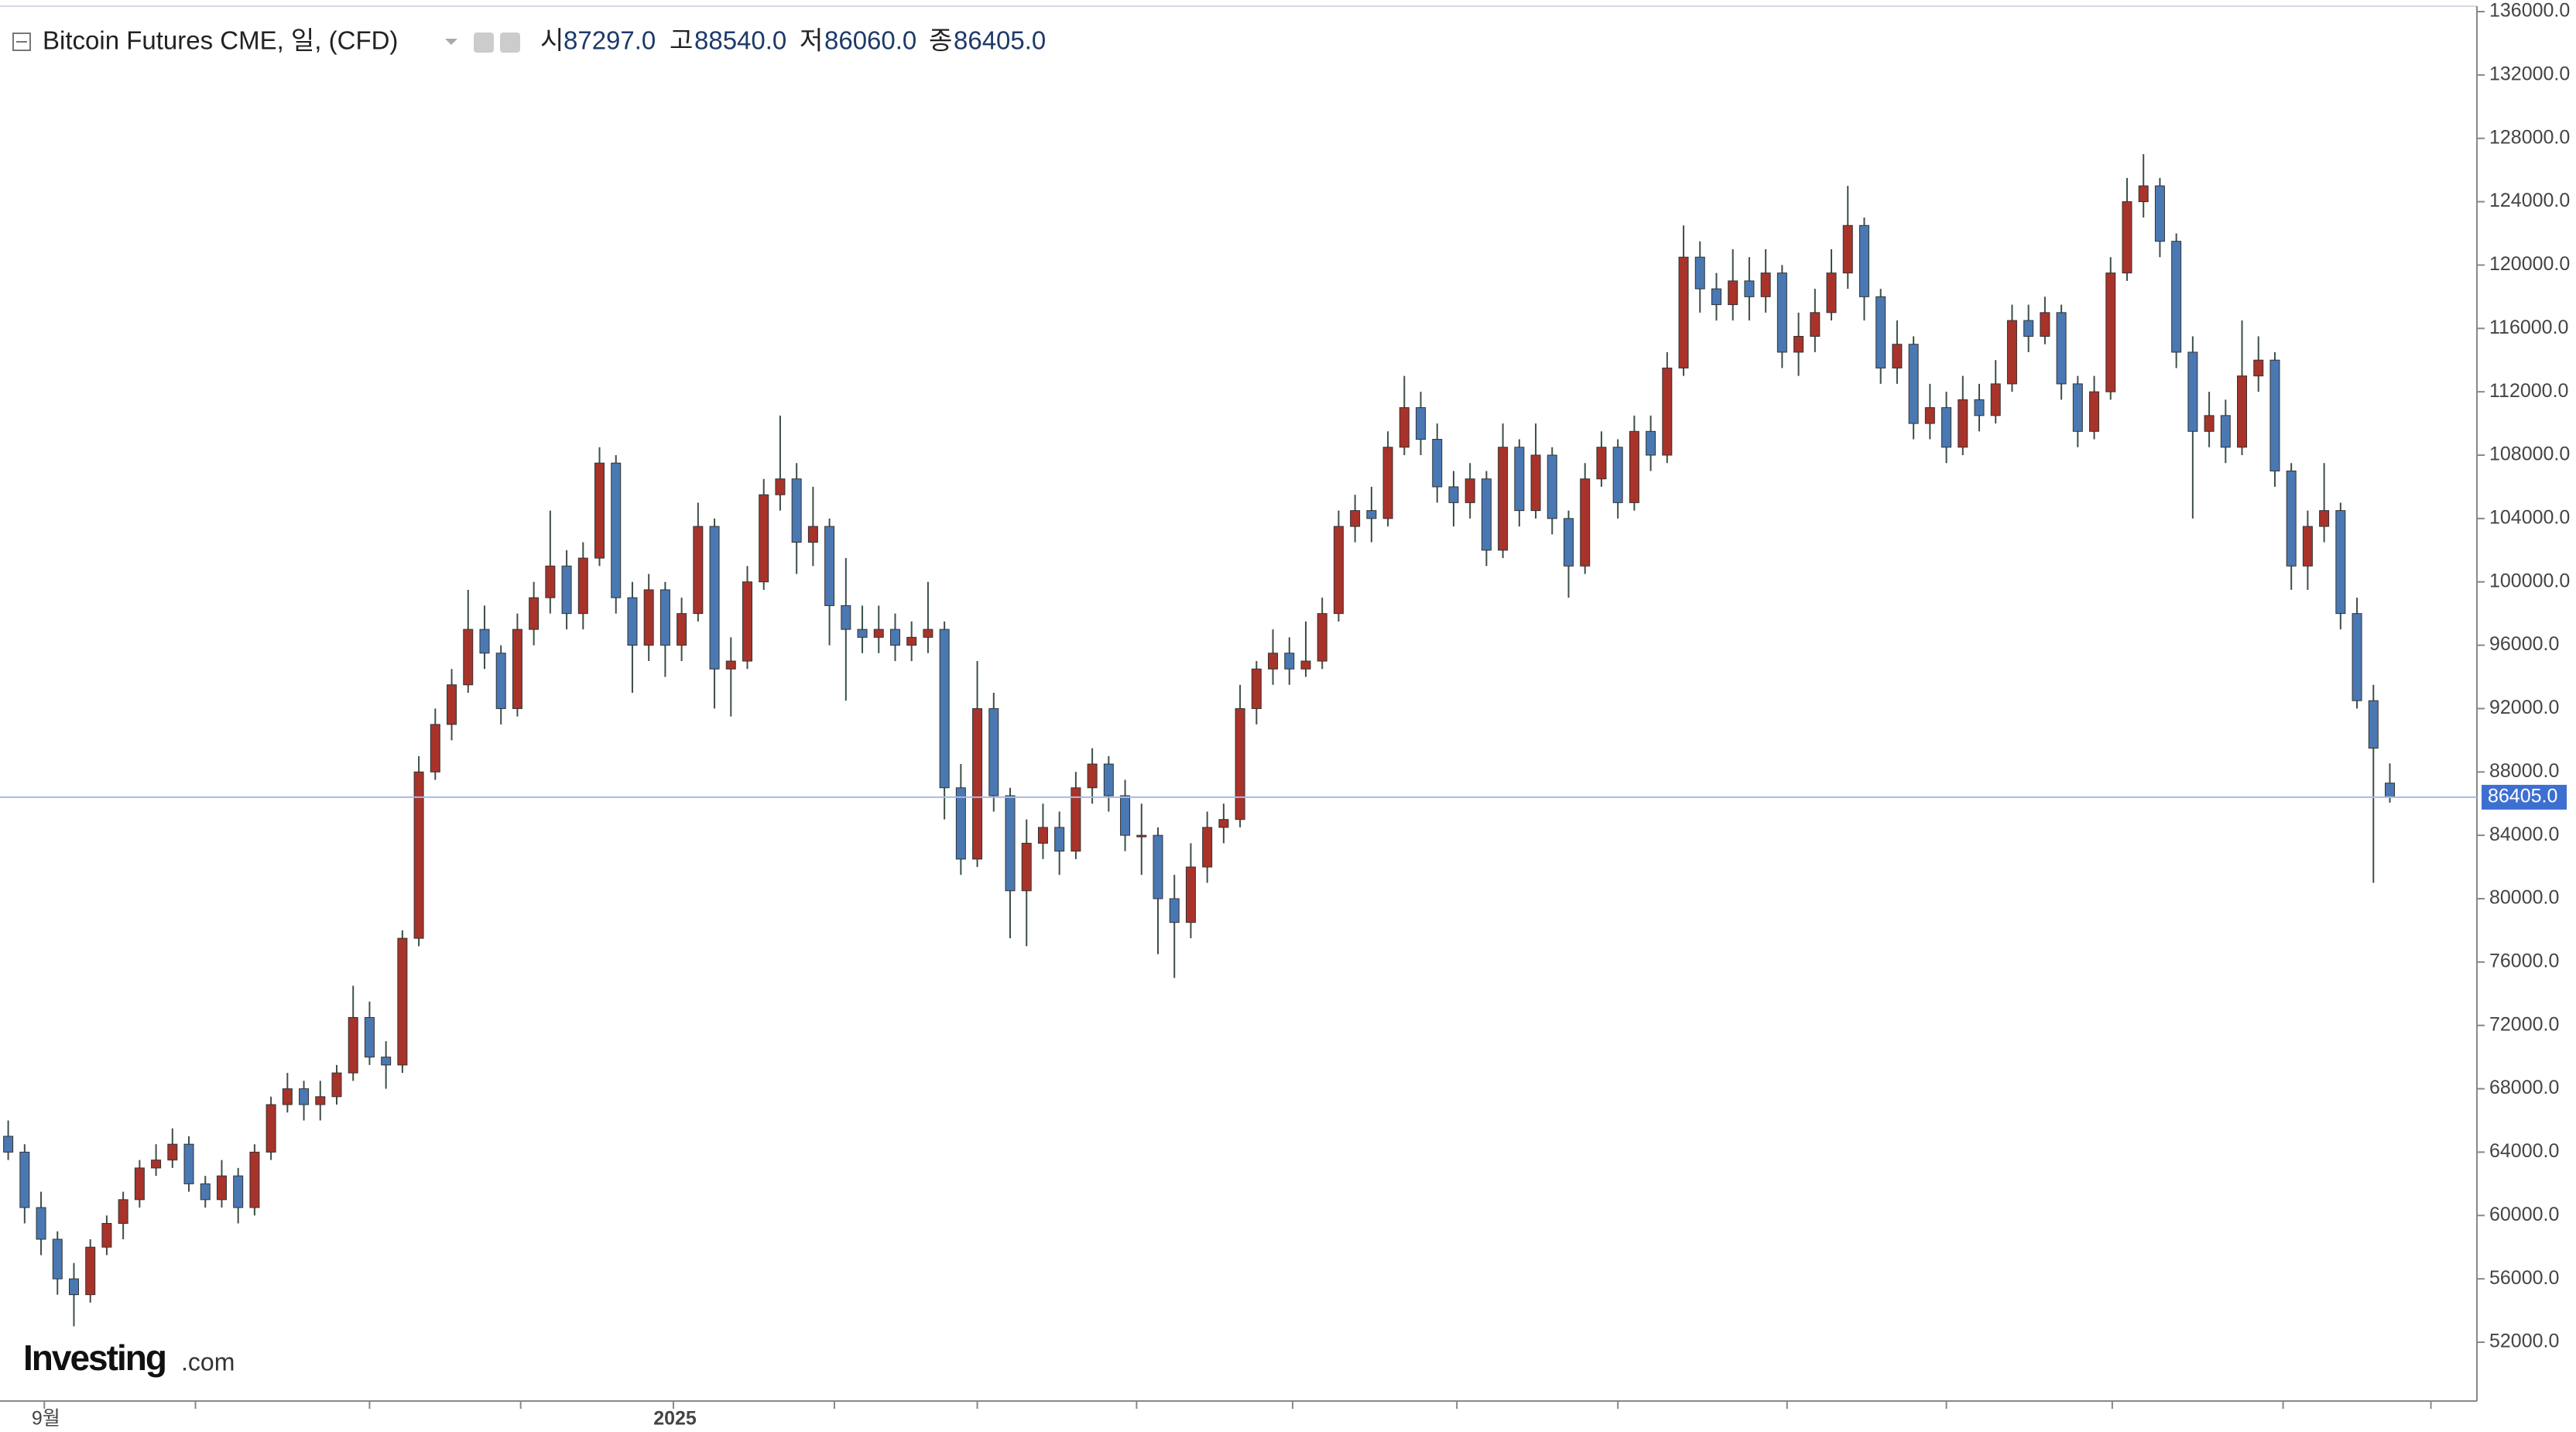  Describe the element at coordinates (2529, 580) in the screenshot. I see `y-tick-label: 100000.0` at that location.